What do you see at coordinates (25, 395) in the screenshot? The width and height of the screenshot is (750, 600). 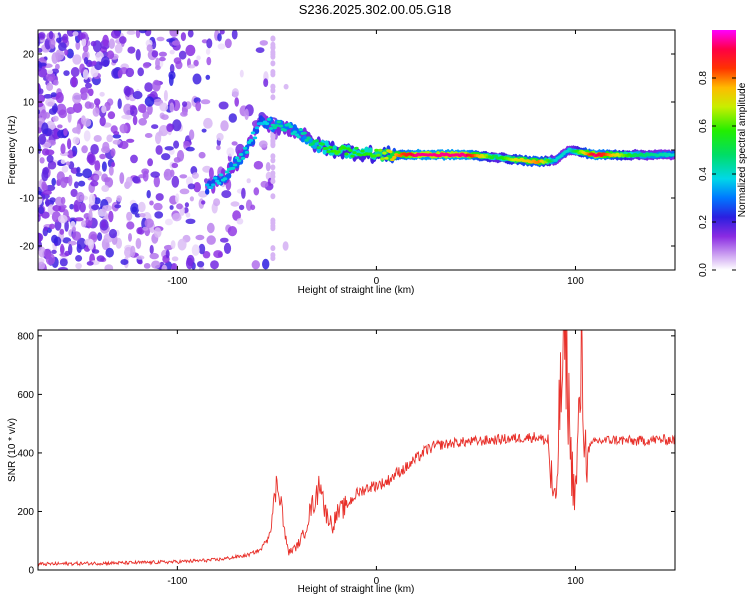 I see `snr-y-tick-label: 600` at bounding box center [25, 395].